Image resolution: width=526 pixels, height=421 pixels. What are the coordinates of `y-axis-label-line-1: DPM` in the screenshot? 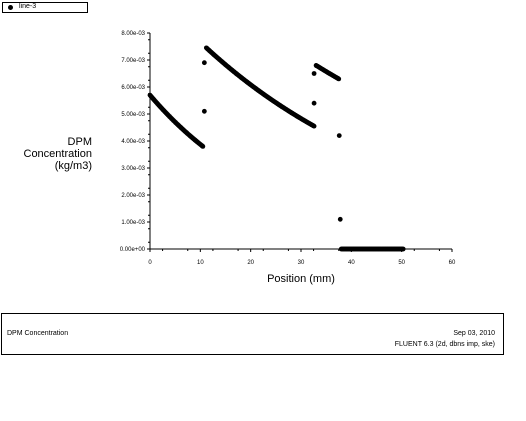 It's located at (79, 142).